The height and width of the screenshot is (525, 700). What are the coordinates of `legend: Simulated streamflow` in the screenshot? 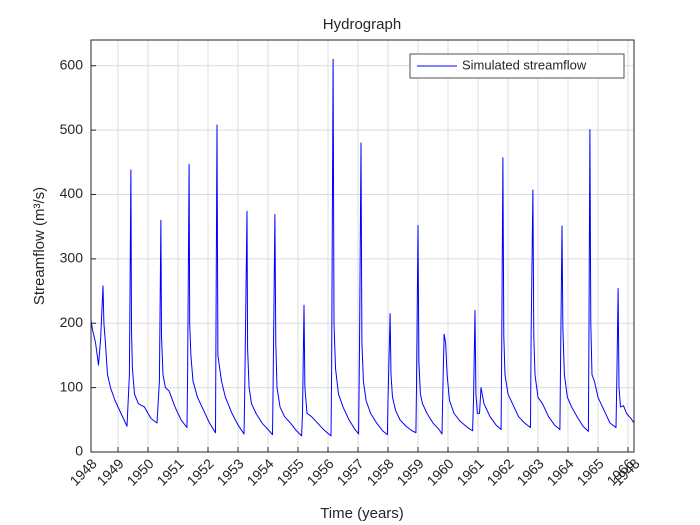 It's located at (517, 66).